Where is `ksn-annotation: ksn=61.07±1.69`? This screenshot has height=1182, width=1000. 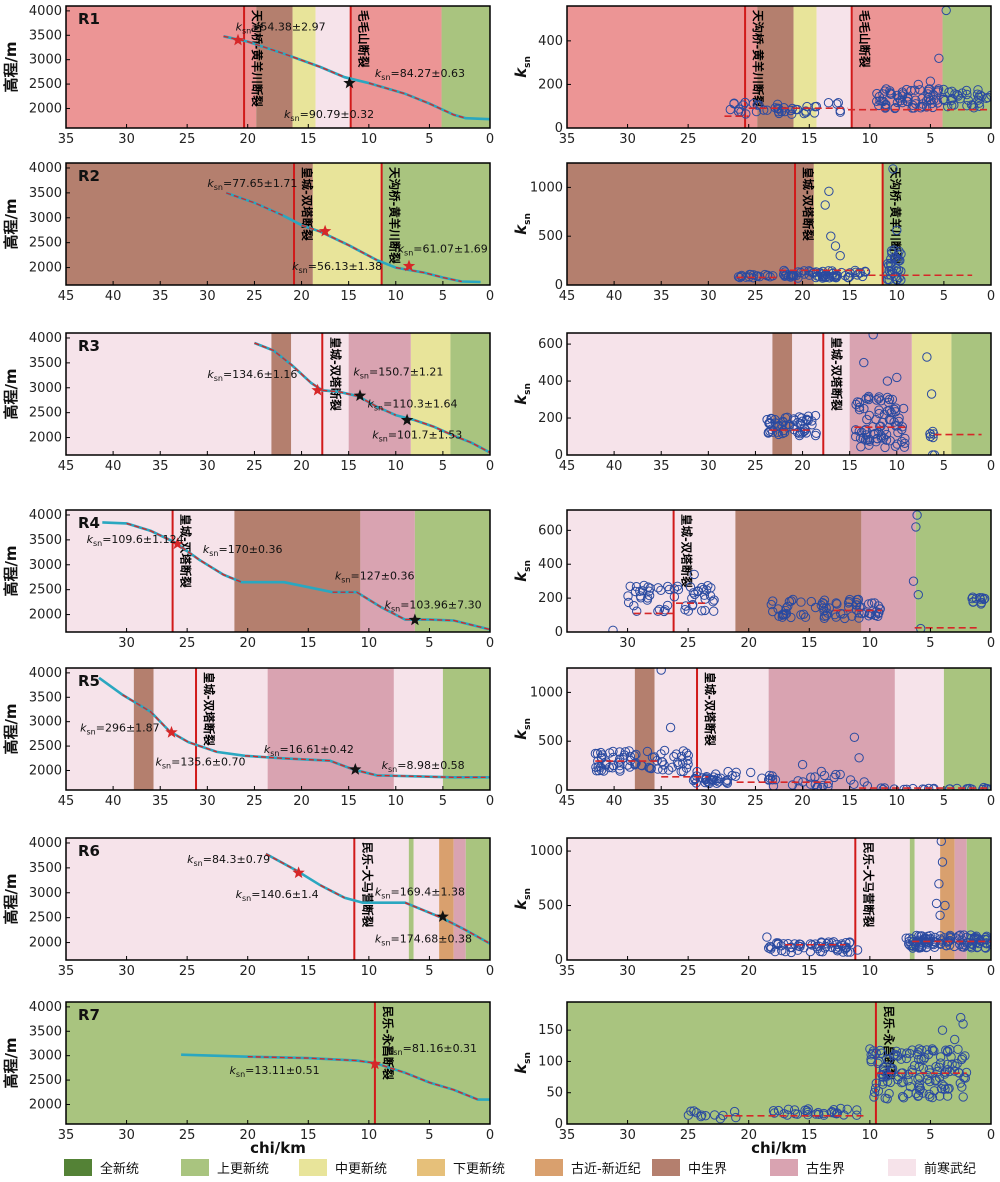
ksn-annotation: ksn=61.07±1.69 is located at coordinates (443, 250).